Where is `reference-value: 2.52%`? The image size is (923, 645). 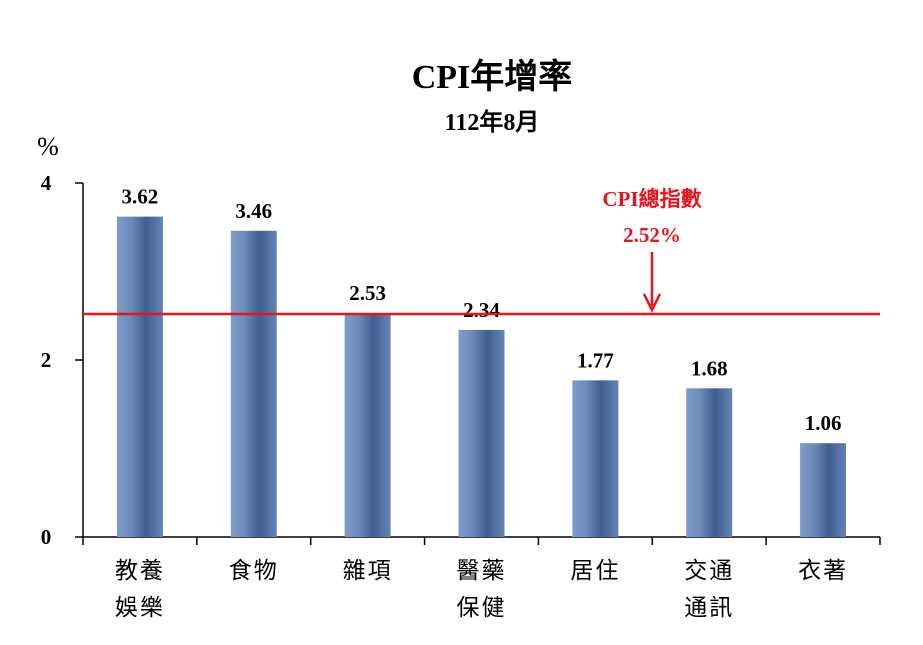 reference-value: 2.52% is located at coordinates (652, 235).